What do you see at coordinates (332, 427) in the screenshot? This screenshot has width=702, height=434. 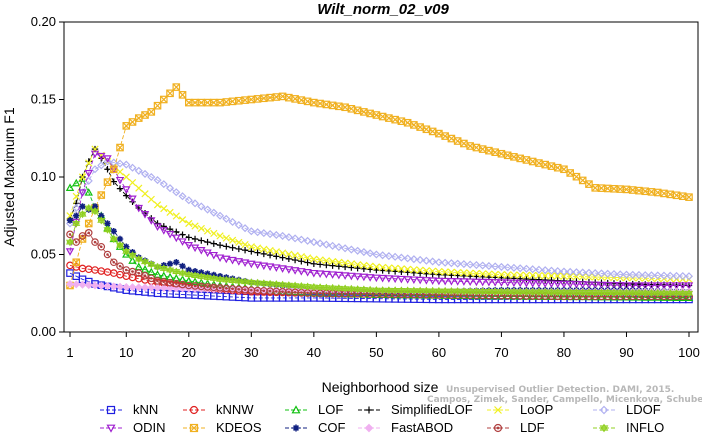 I see `legend-label: COF` at bounding box center [332, 427].